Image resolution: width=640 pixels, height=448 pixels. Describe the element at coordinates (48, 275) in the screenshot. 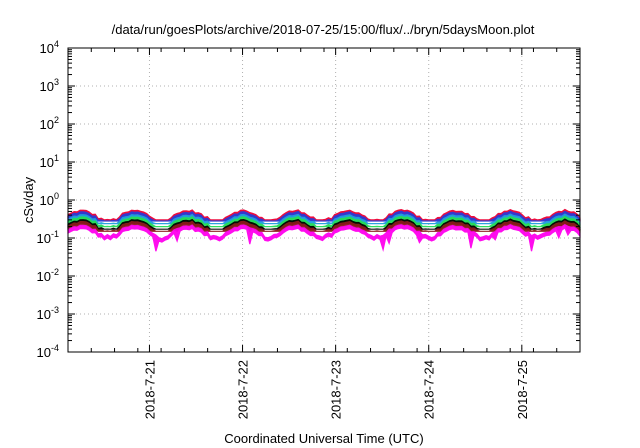

I see `y-tick-label: 10⁻²` at that location.